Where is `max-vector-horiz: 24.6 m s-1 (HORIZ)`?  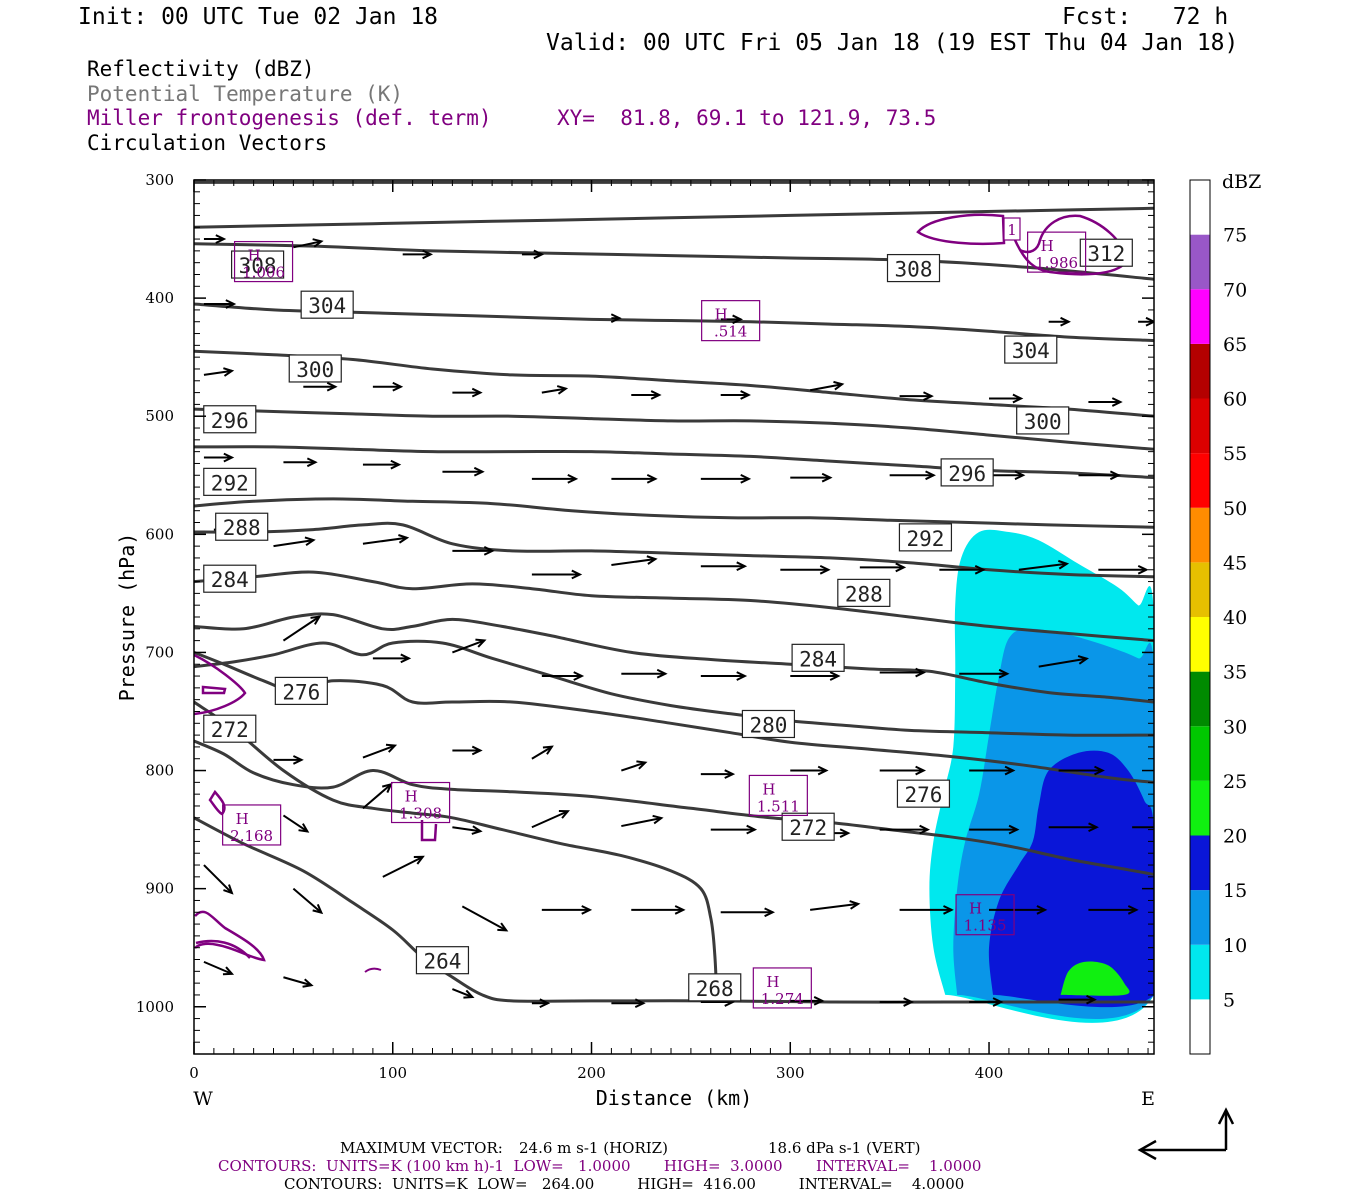 max-vector-horiz: 24.6 m s-1 (HORIZ) is located at coordinates (593, 1148).